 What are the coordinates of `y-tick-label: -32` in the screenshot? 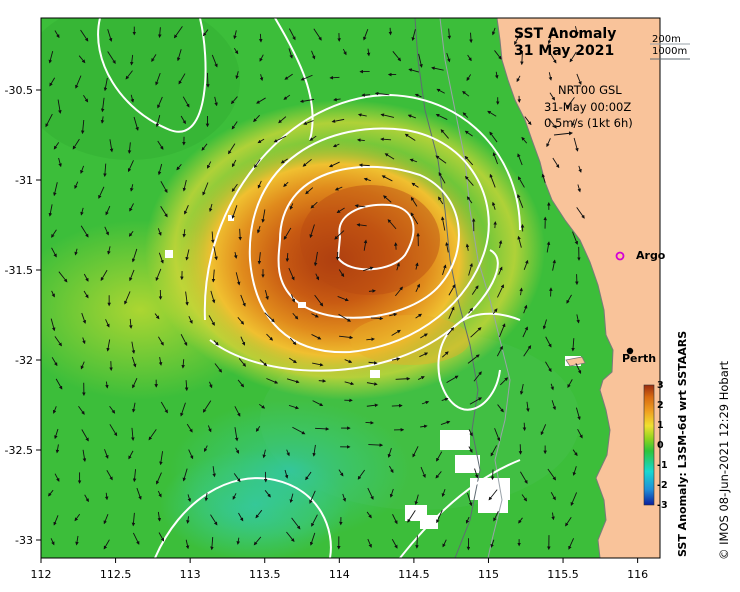 It's located at (24, 360).